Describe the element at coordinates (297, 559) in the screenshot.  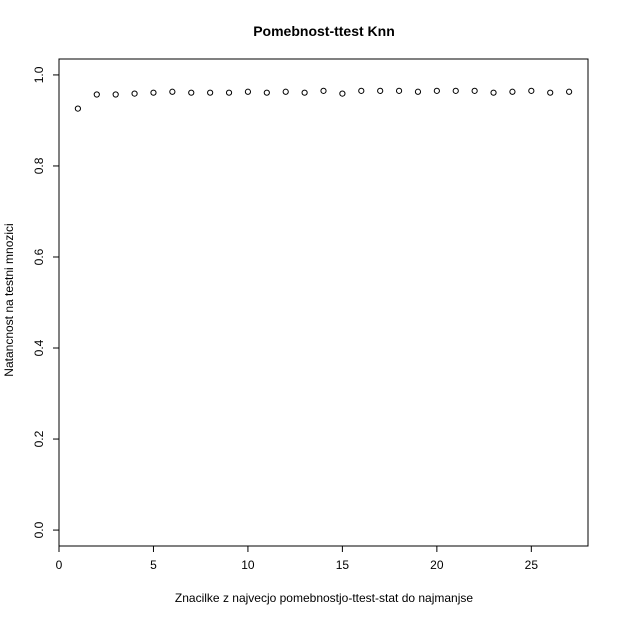
I see `x-axis: 0 5 10 15 20 25` at that location.